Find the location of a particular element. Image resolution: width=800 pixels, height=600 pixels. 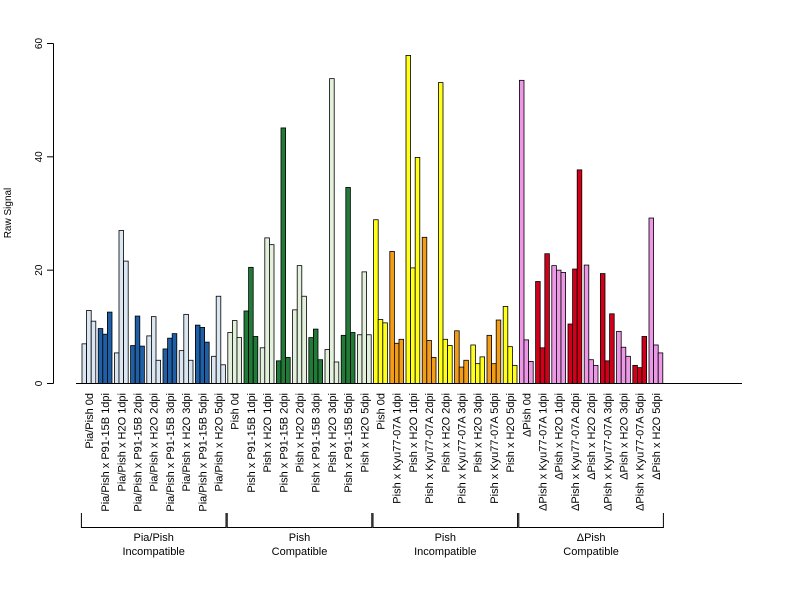

category-label: Pish x P91-15B 5dpi is located at coordinates (349, 443).